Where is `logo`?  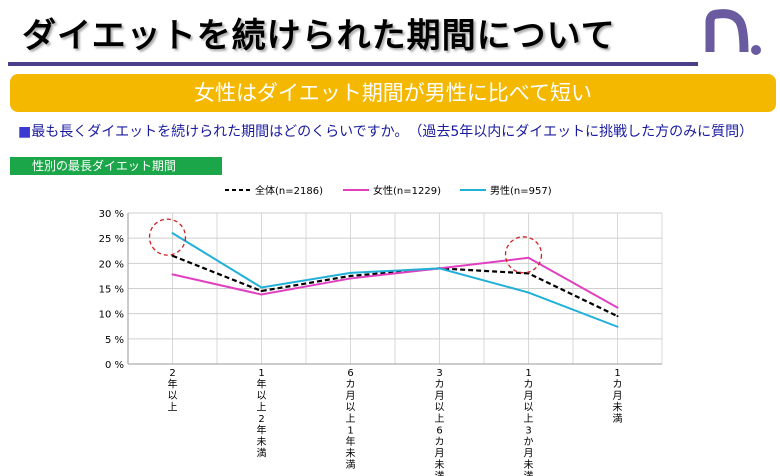
logo is located at coordinates (733, 32).